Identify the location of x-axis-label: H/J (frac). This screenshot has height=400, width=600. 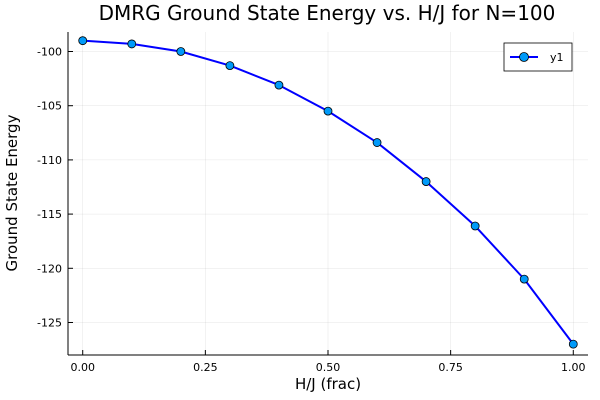
(328, 384).